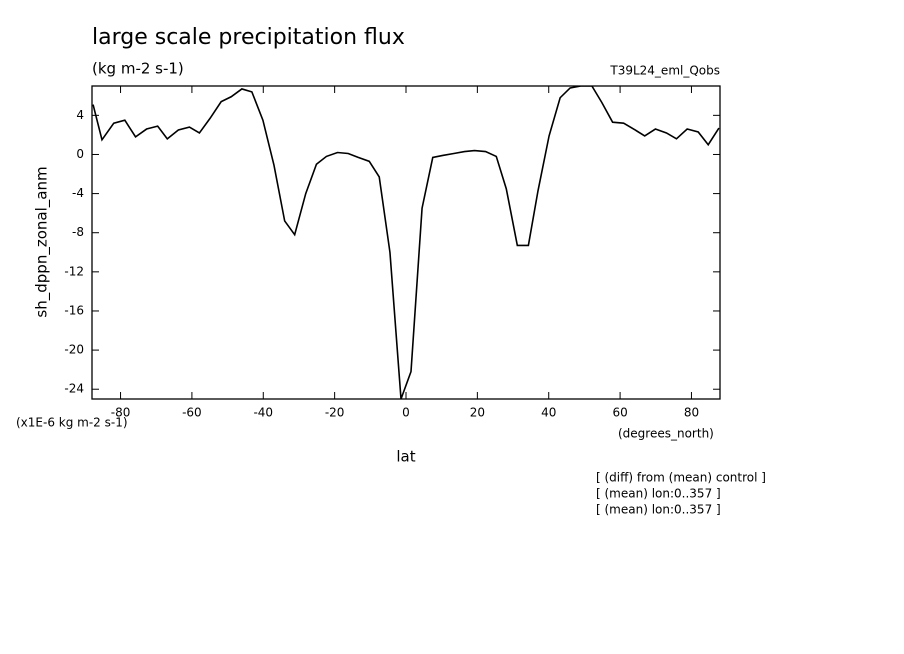 The width and height of the screenshot is (904, 654). I want to click on y-tick-label: 4, so click(80, 115).